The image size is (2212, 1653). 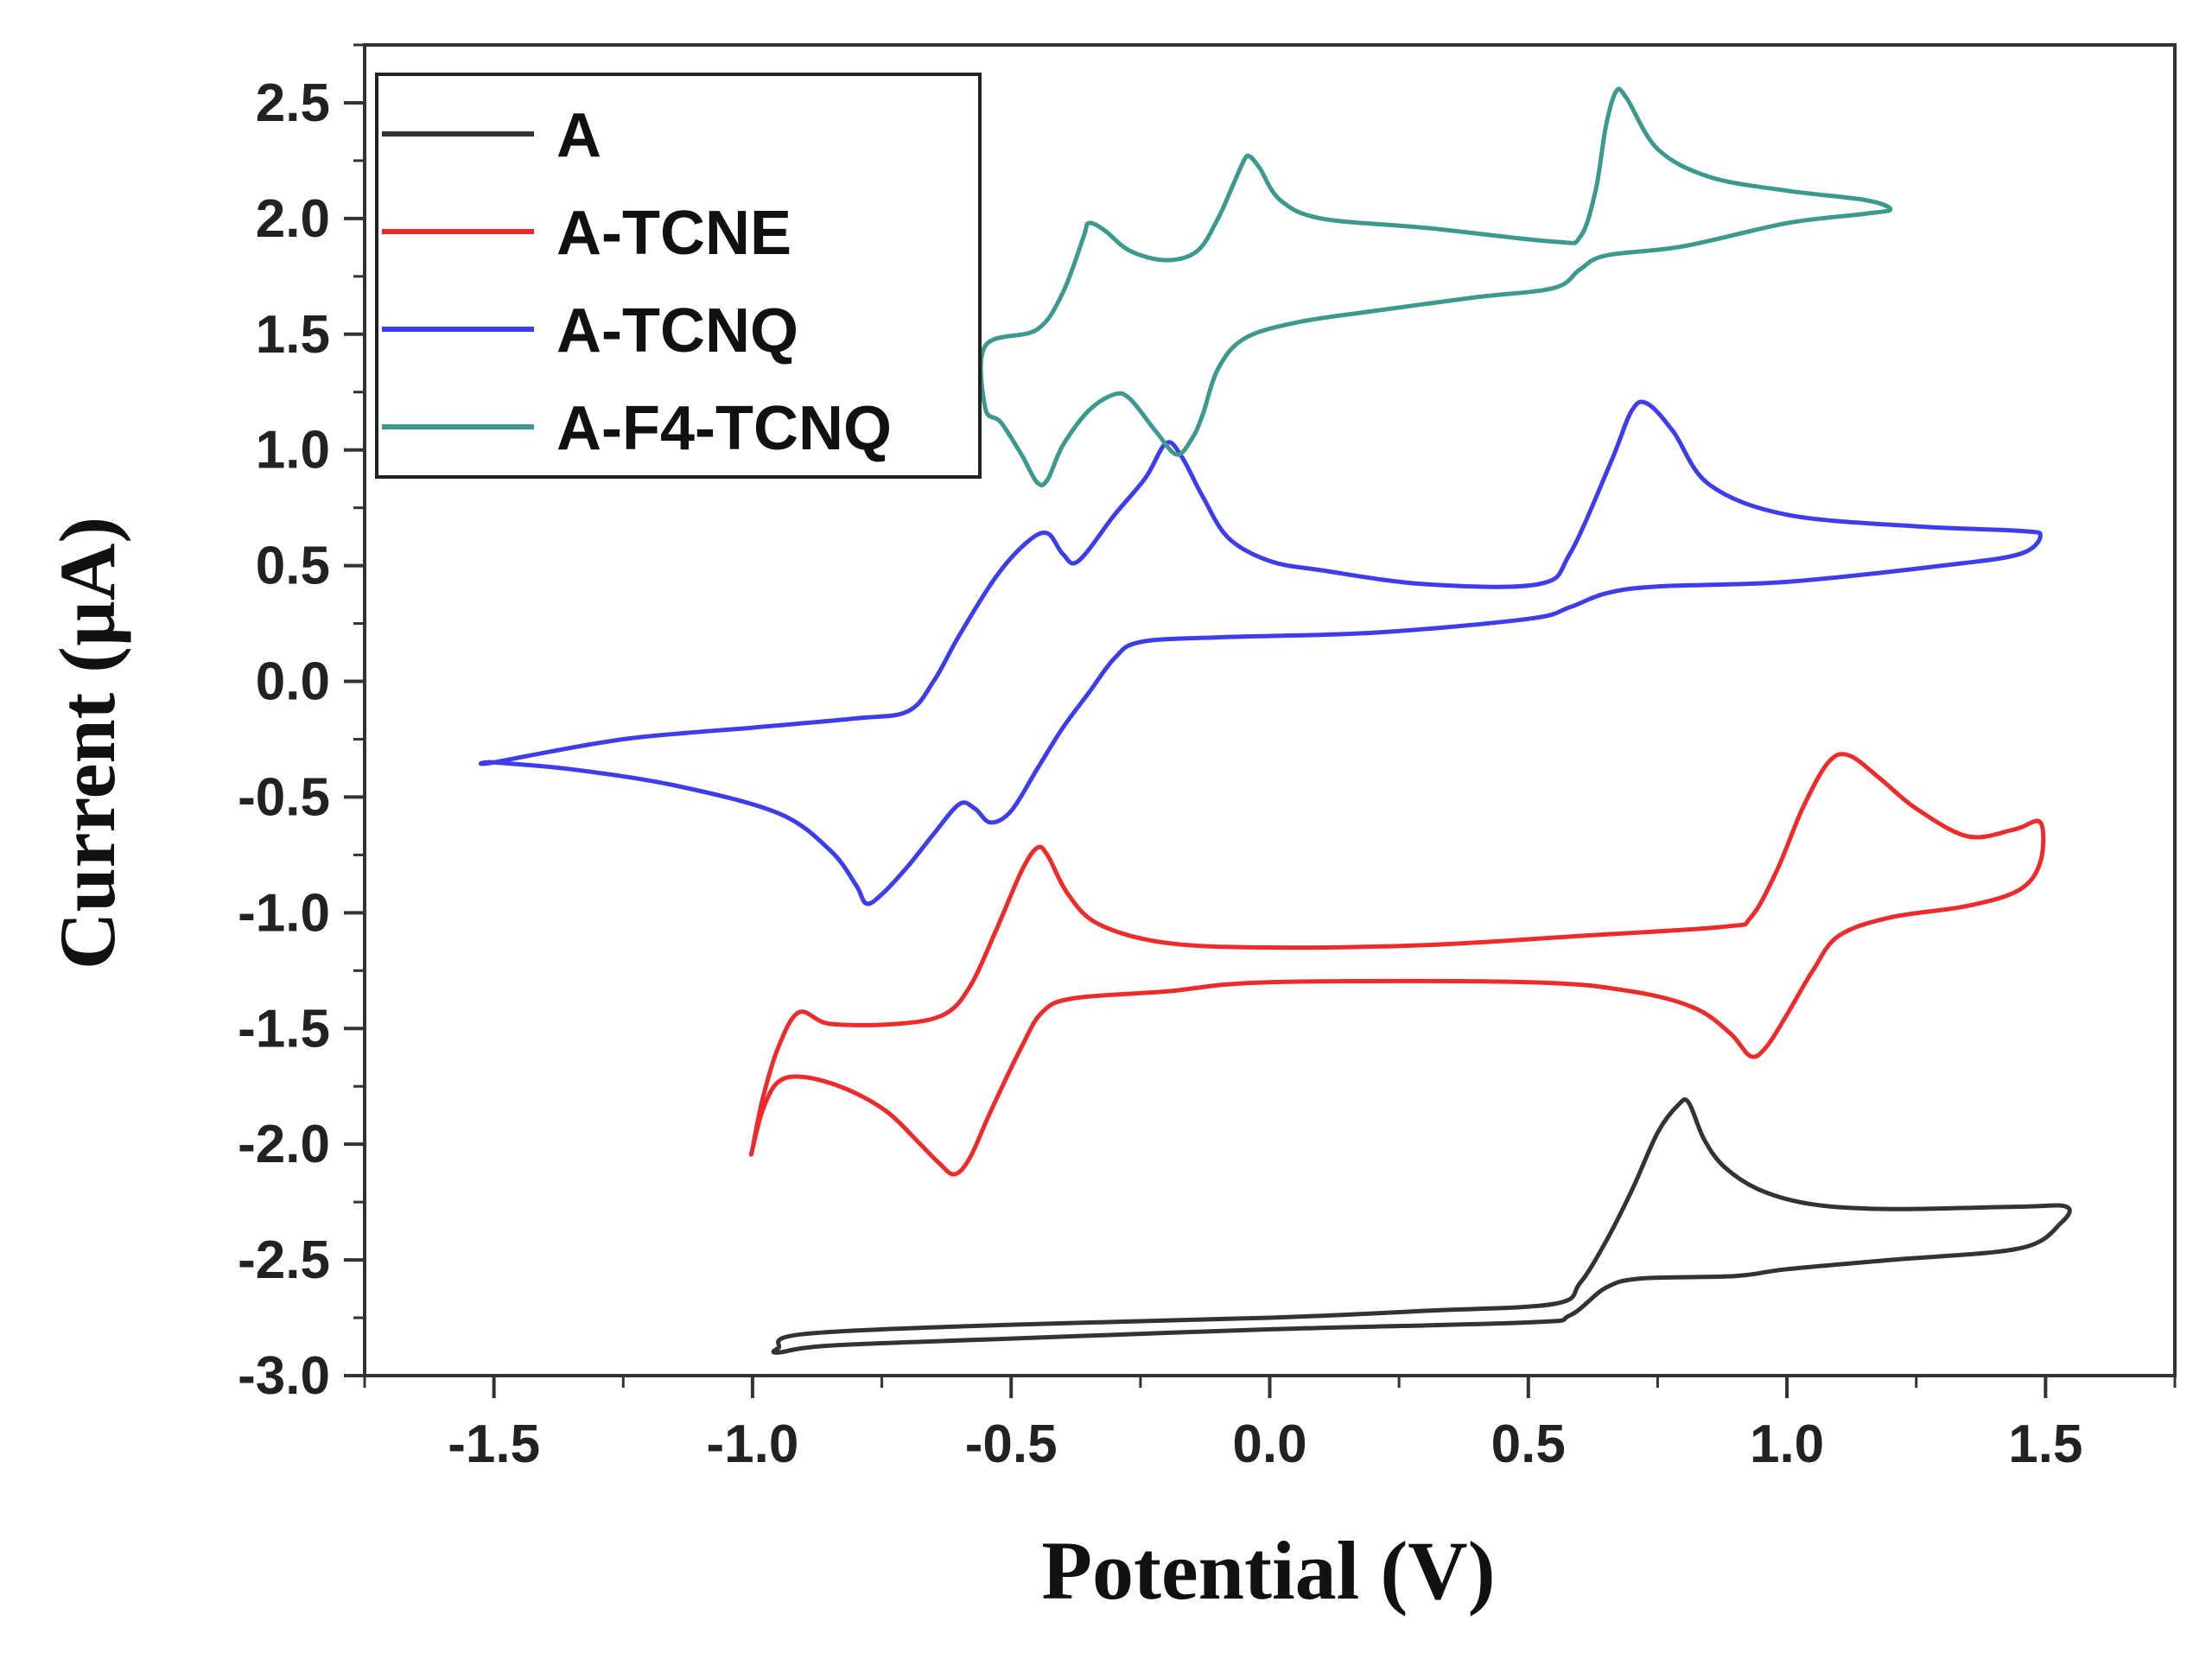 What do you see at coordinates (1787, 1444) in the screenshot?
I see `x-tick-label: 1.0` at bounding box center [1787, 1444].